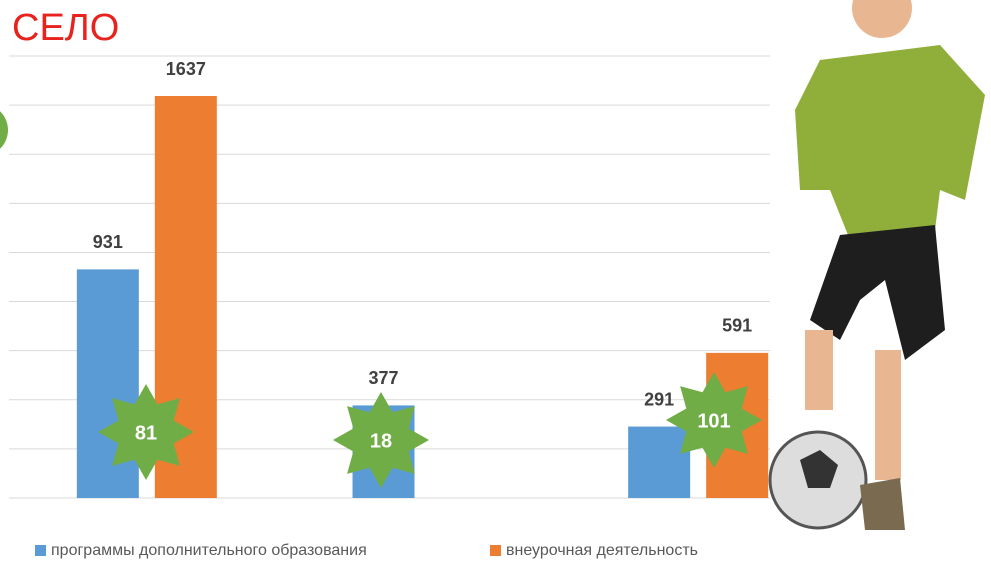  Describe the element at coordinates (108, 242) in the screenshot. I see `value-label: 931` at that location.